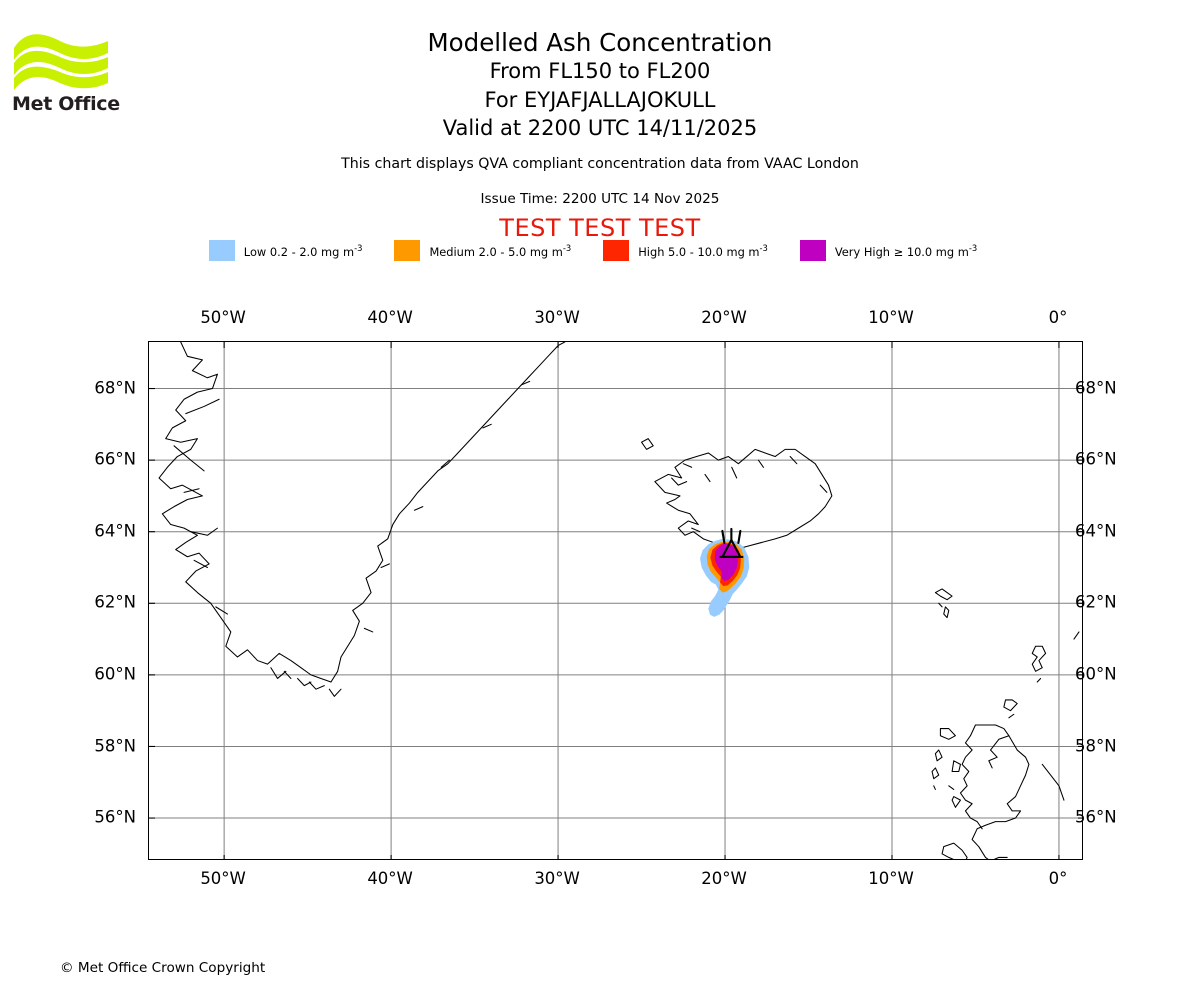  I want to click on legend-label-low: Low 0.2 - 2.0 mg m-3, so click(310, 251).